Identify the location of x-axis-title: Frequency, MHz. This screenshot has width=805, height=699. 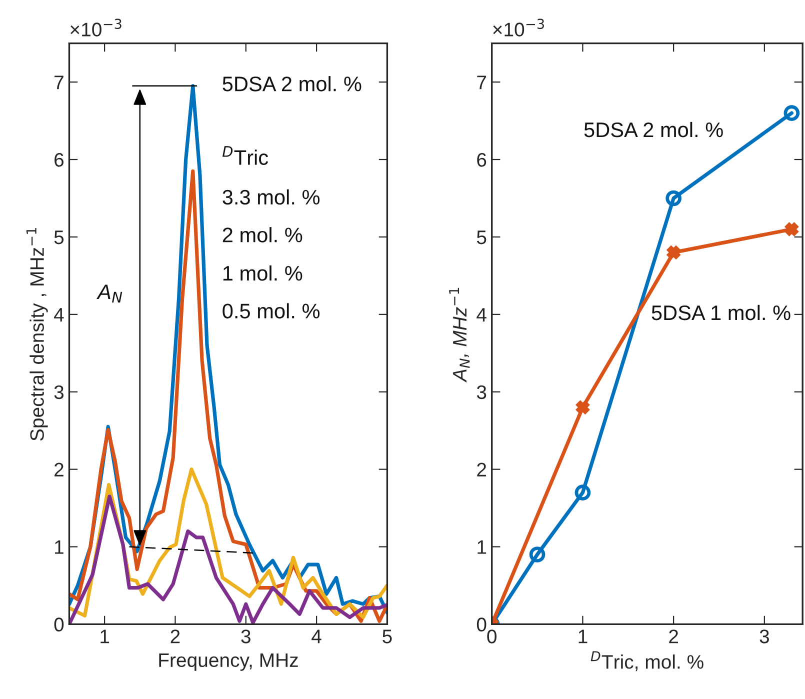
(228, 662).